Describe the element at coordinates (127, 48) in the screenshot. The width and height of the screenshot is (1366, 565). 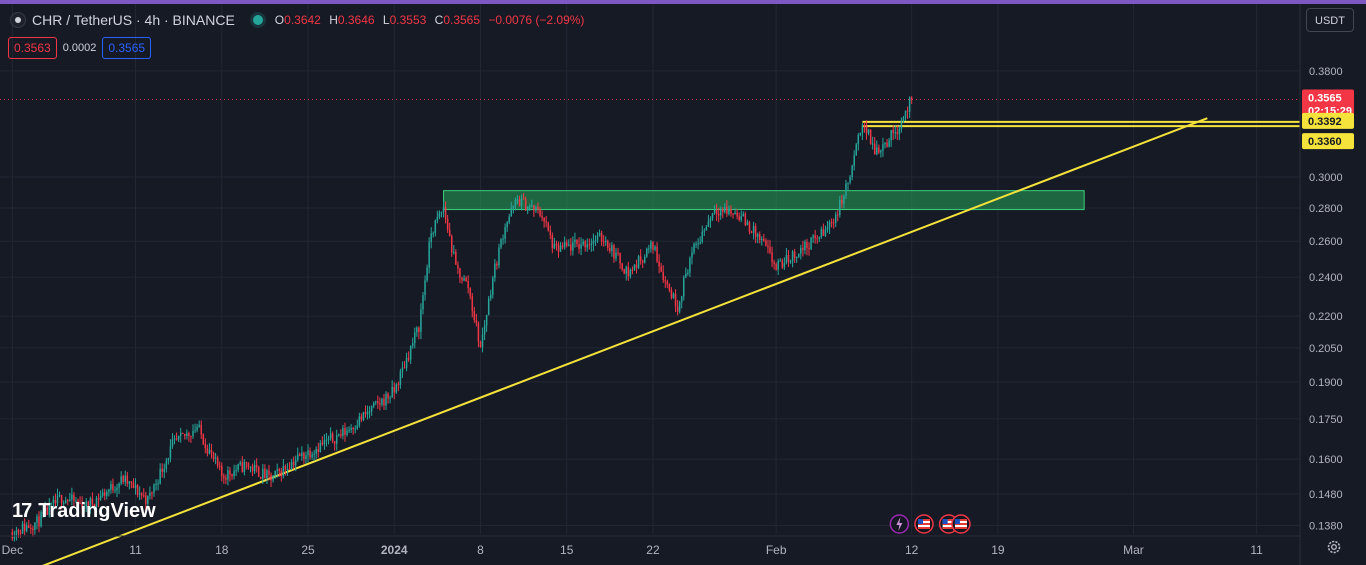
I see `buy-button: 0.3565` at that location.